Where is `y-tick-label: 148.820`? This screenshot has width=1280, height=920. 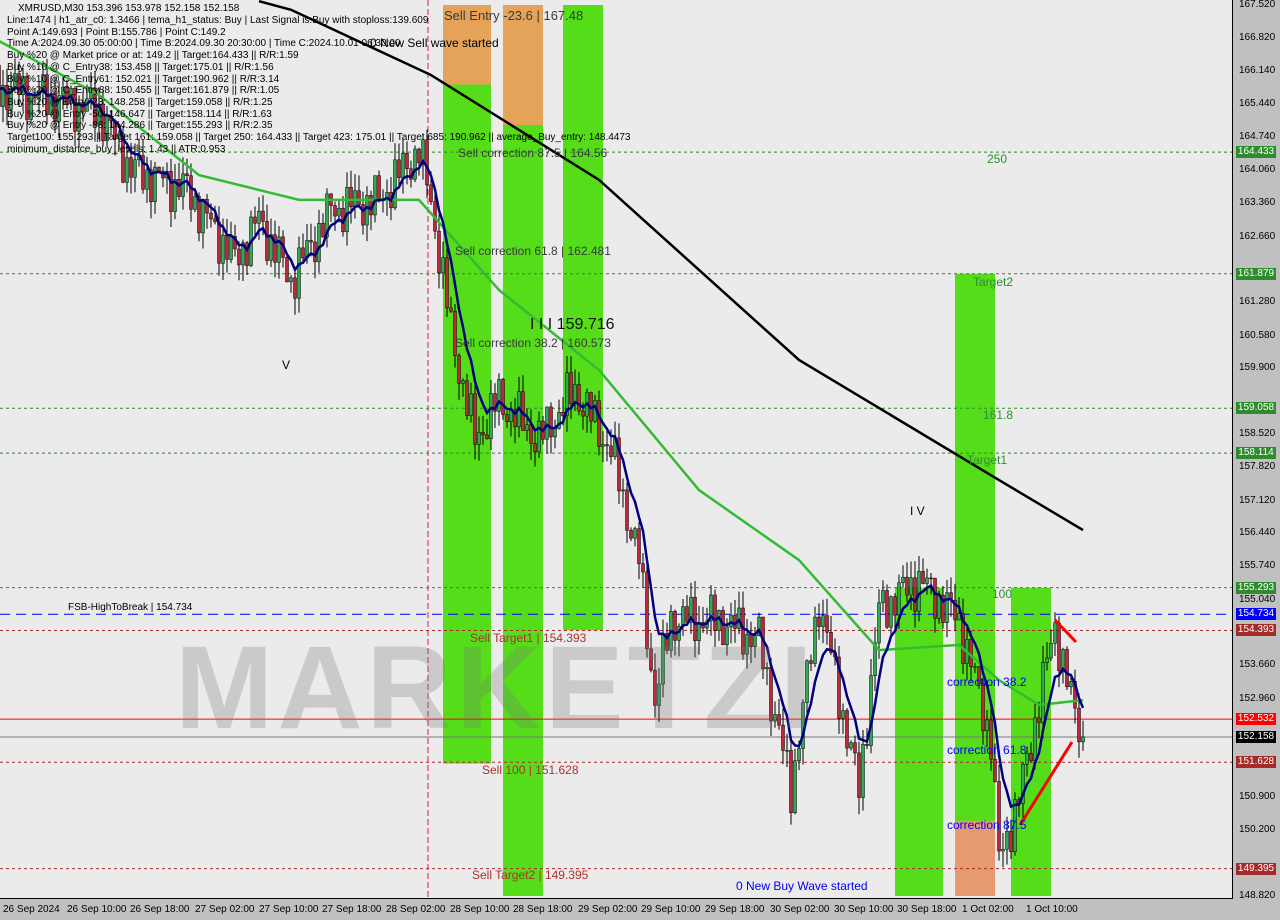
y-tick-label: 148.820 is located at coordinates (1257, 895).